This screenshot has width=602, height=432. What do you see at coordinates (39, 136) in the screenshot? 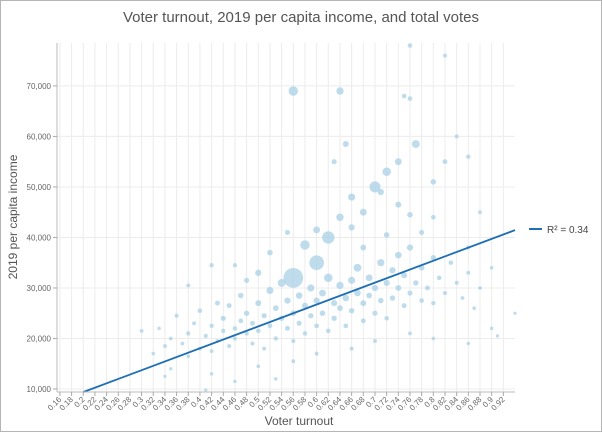
I see `y-tick-label: 60,000` at bounding box center [39, 136].